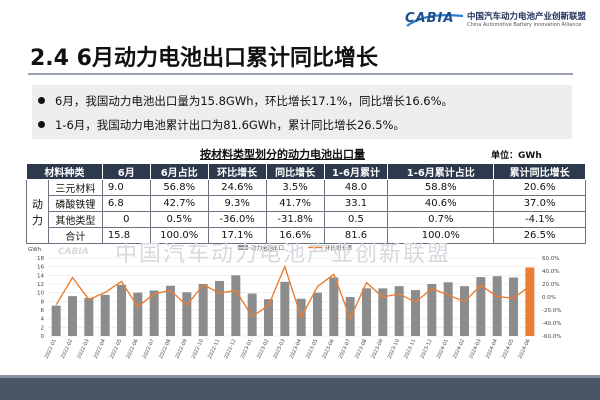 Image resolution: width=600 pixels, height=400 pixels. Describe the element at coordinates (204, 58) in the screenshot. I see `page-title: 2.4 6月动力电池出口累计同比增长` at that location.